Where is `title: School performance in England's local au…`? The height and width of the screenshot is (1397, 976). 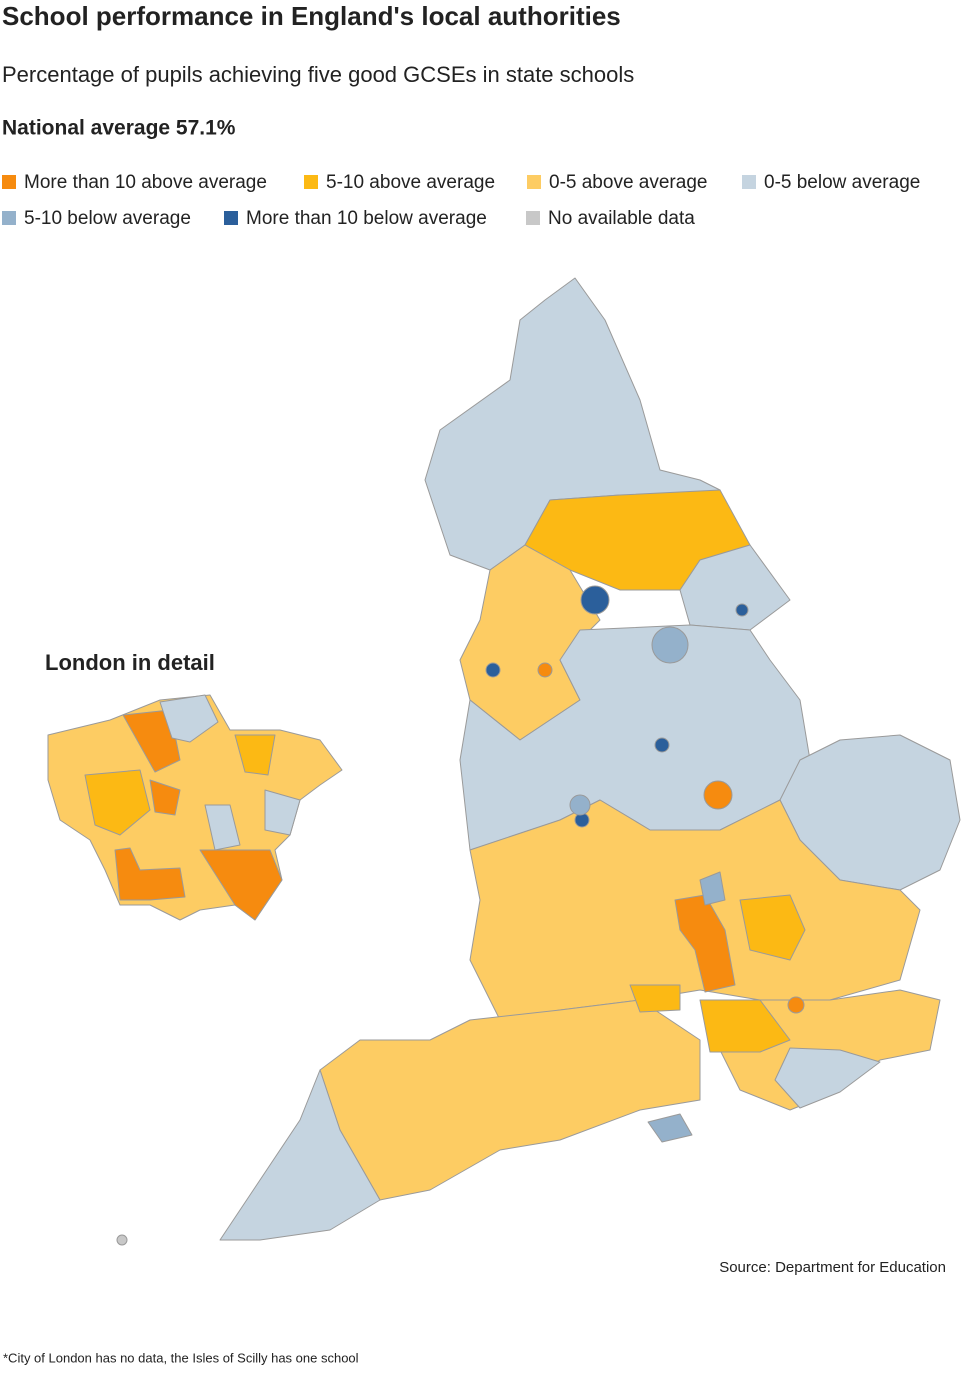 title: School performance in England's local au… is located at coordinates (311, 16).